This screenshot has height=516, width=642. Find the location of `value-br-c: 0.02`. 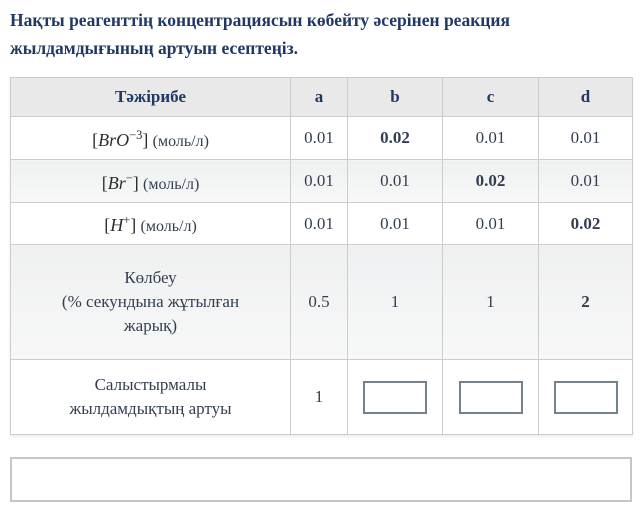

value-br-c: 0.02 is located at coordinates (490, 180).